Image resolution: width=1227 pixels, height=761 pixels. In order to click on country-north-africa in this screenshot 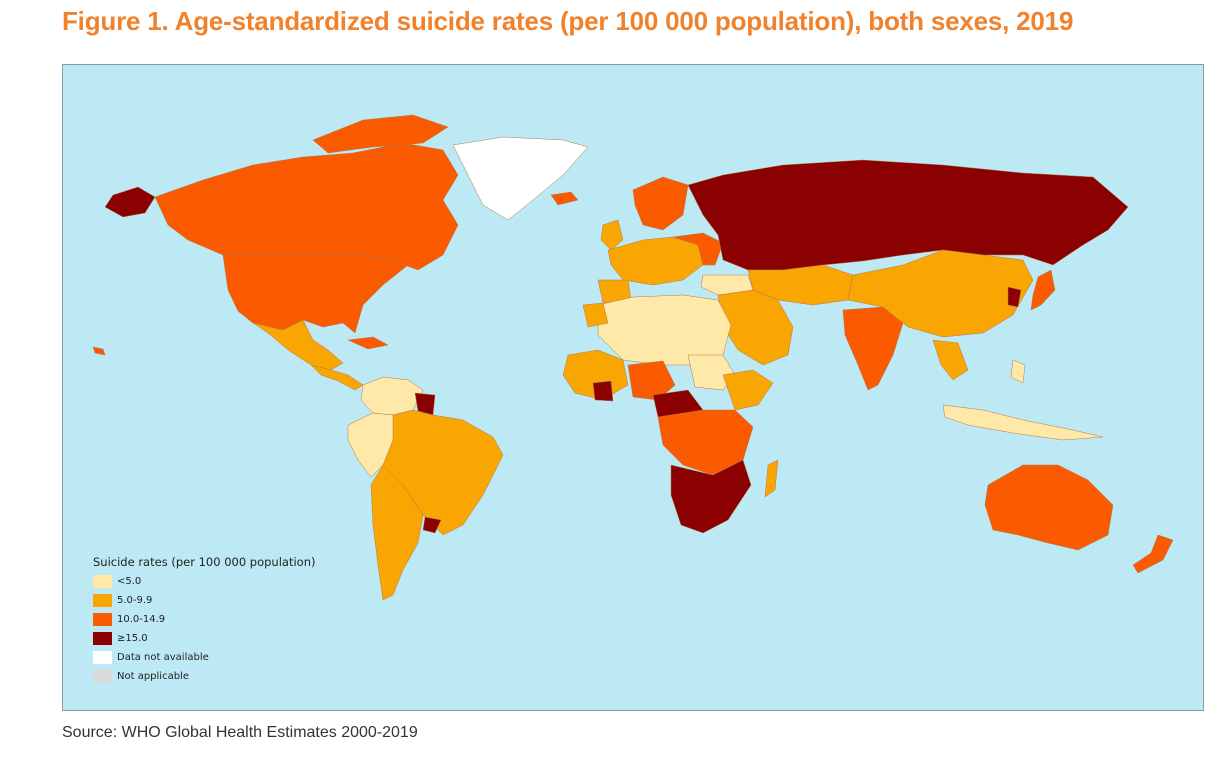, I will do `click(664, 330)`.